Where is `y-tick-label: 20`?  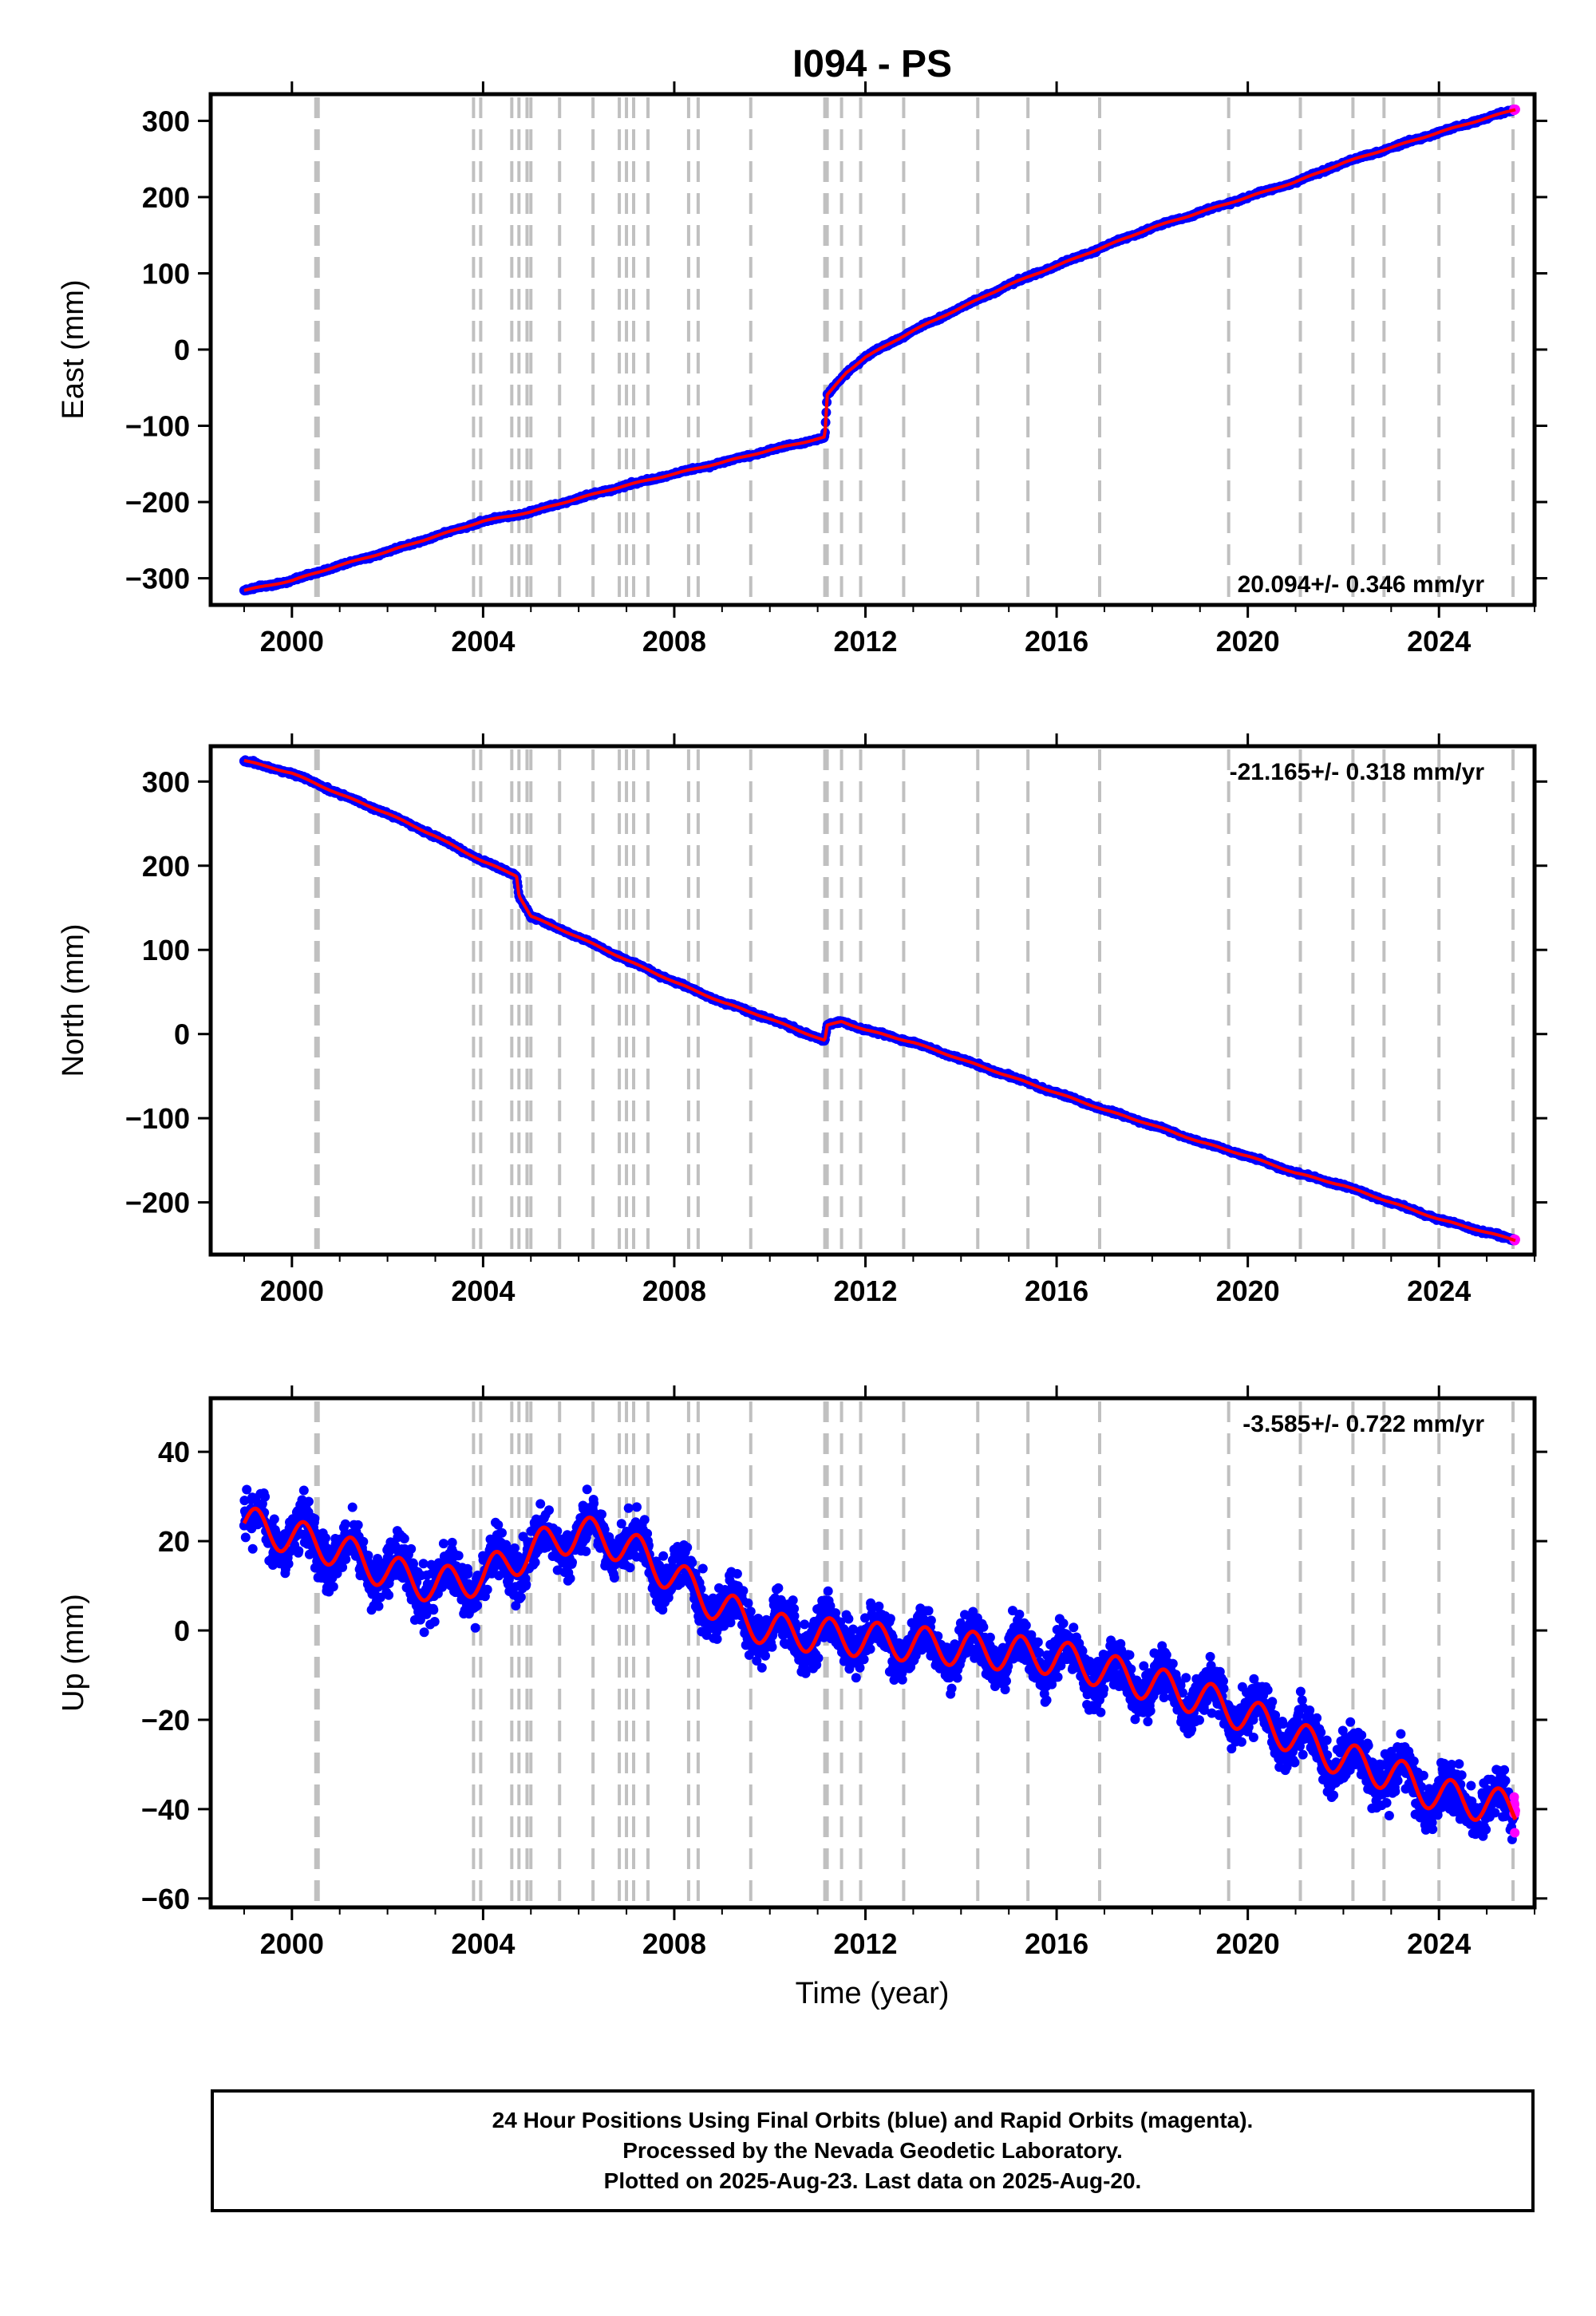 y-tick-label: 20 is located at coordinates (174, 1541).